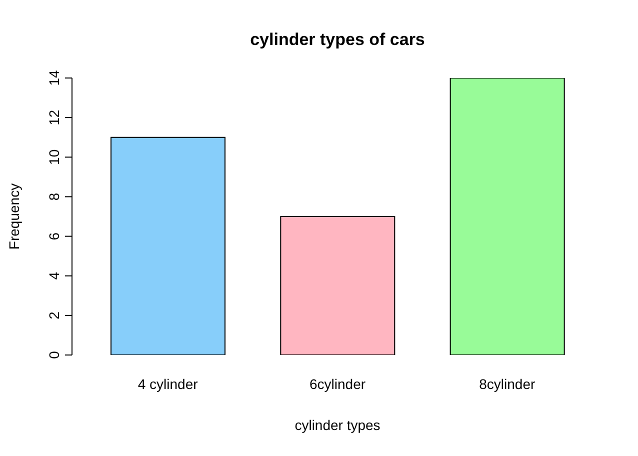 The height and width of the screenshot is (456, 638). I want to click on x-tick-label: 8cylinder, so click(507, 384).